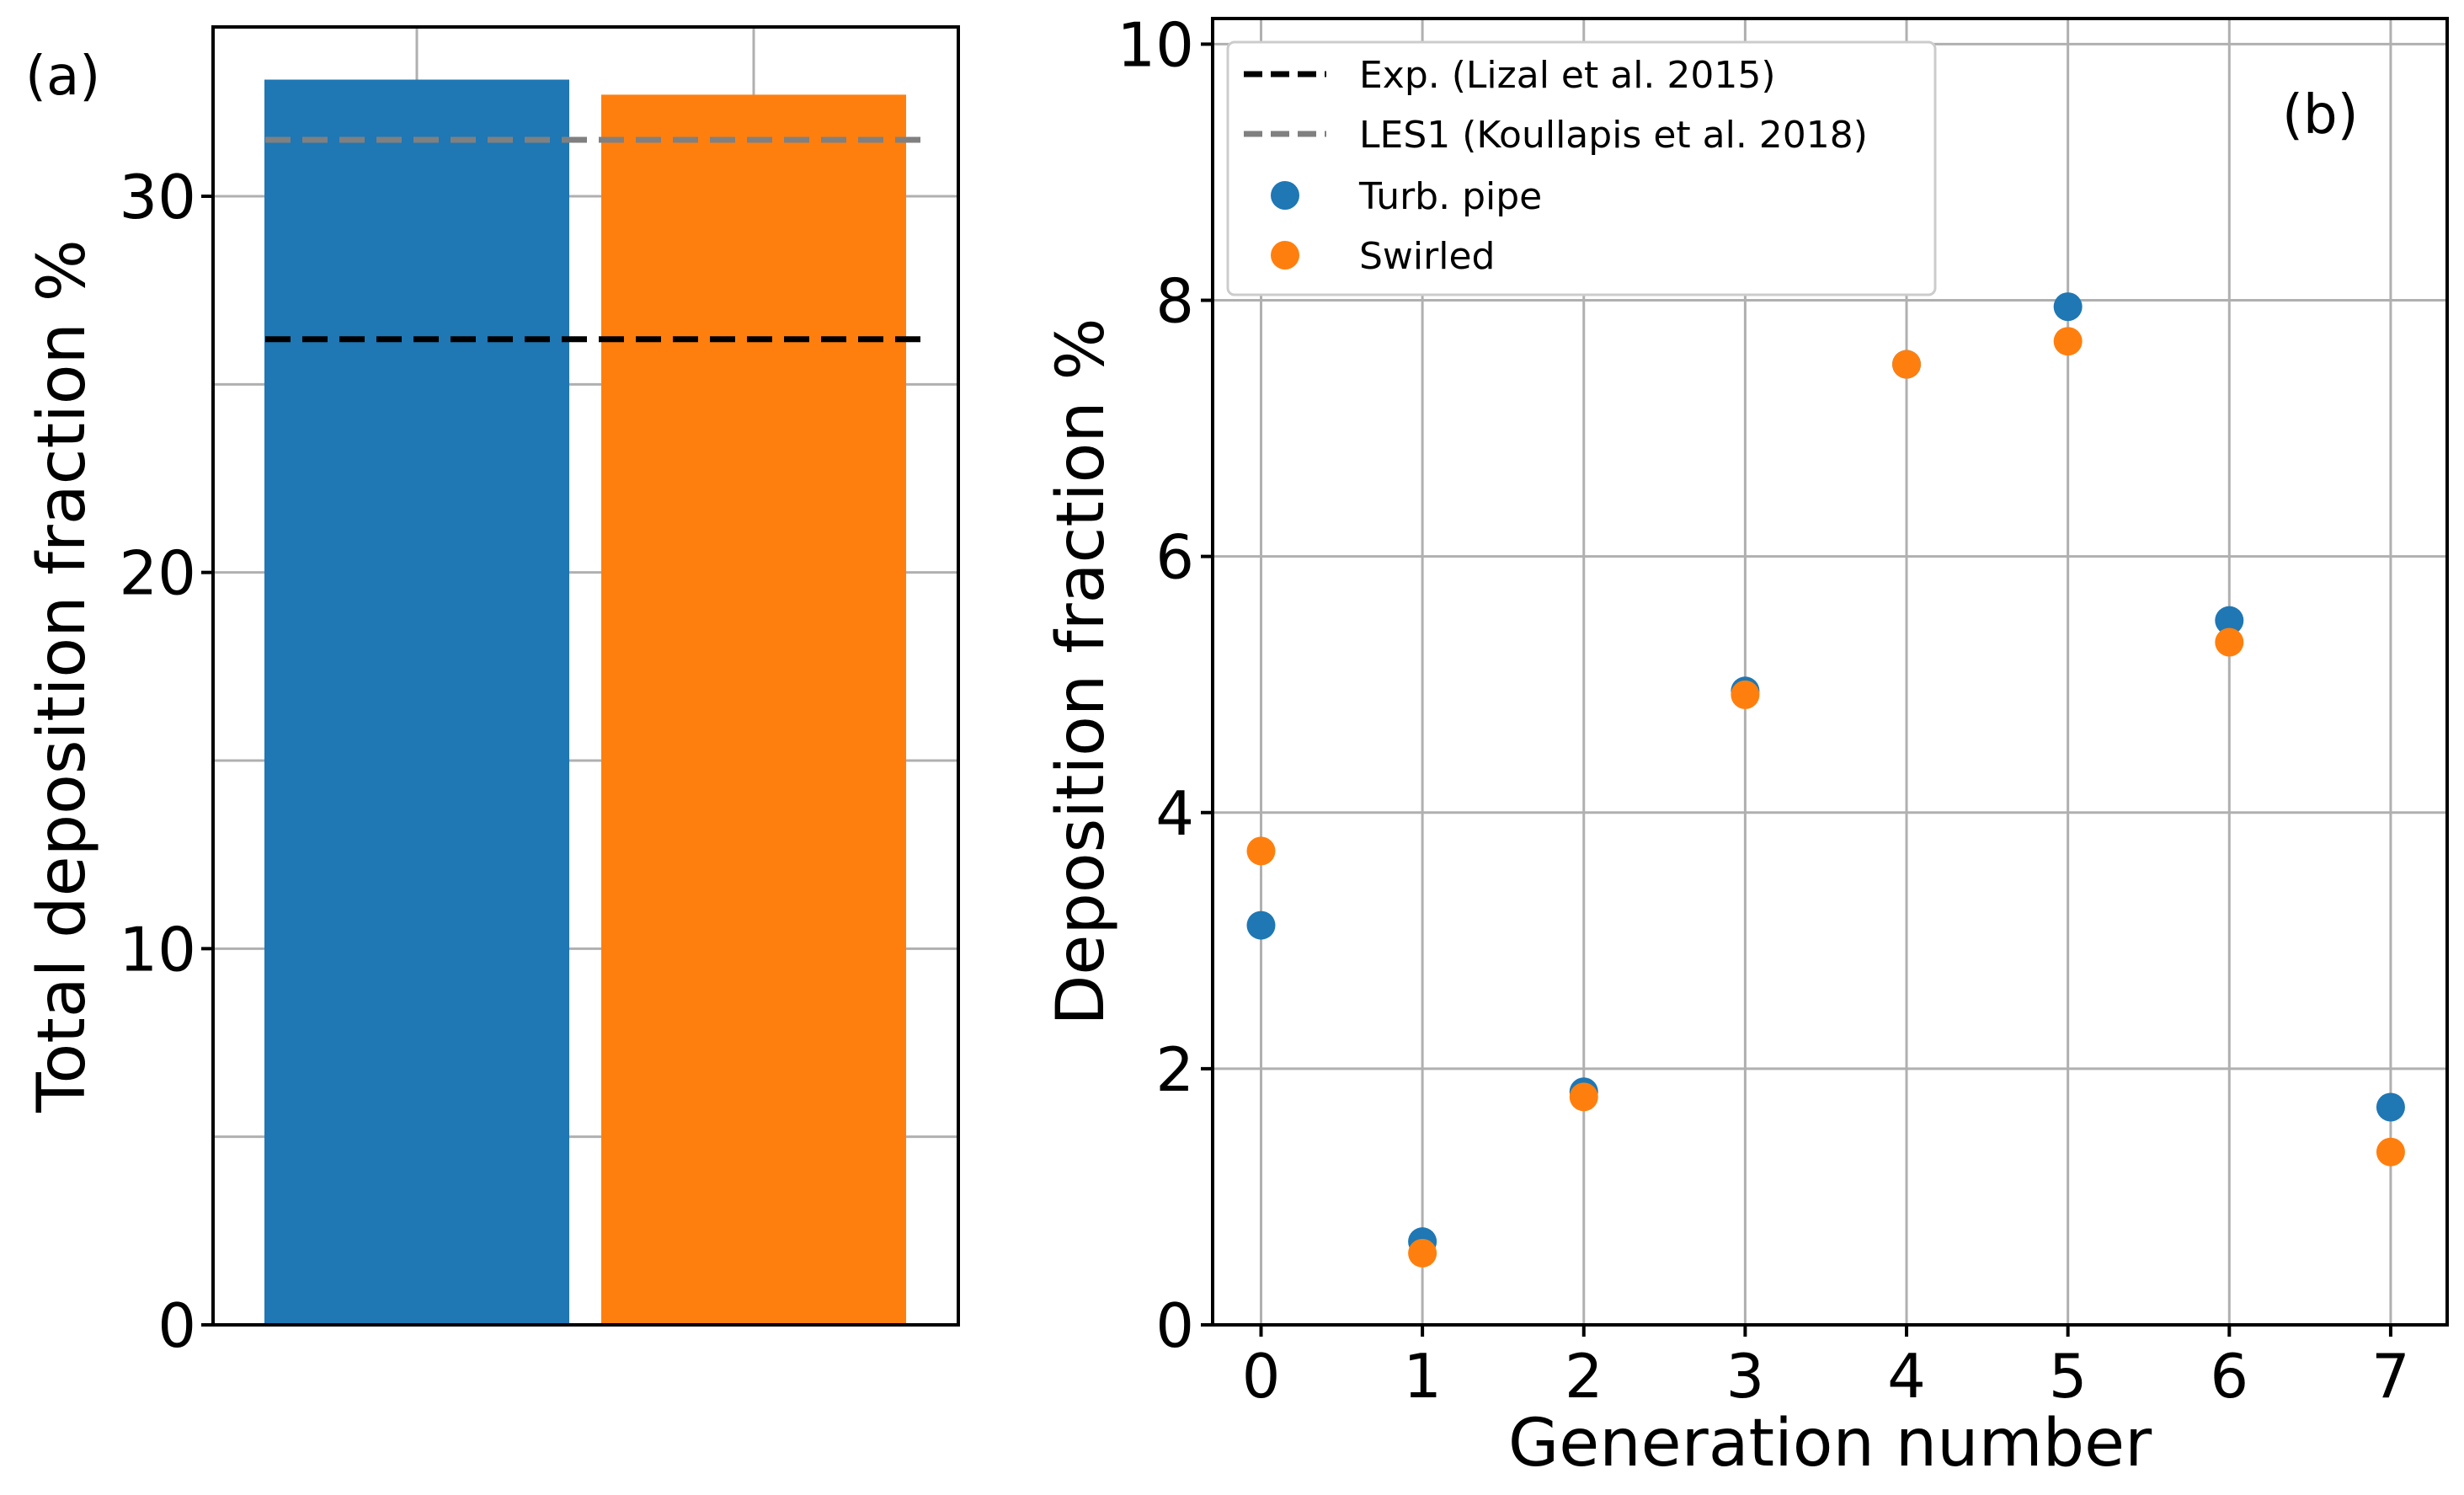  I want to click on y-tick-label: 4, so click(1174, 814).